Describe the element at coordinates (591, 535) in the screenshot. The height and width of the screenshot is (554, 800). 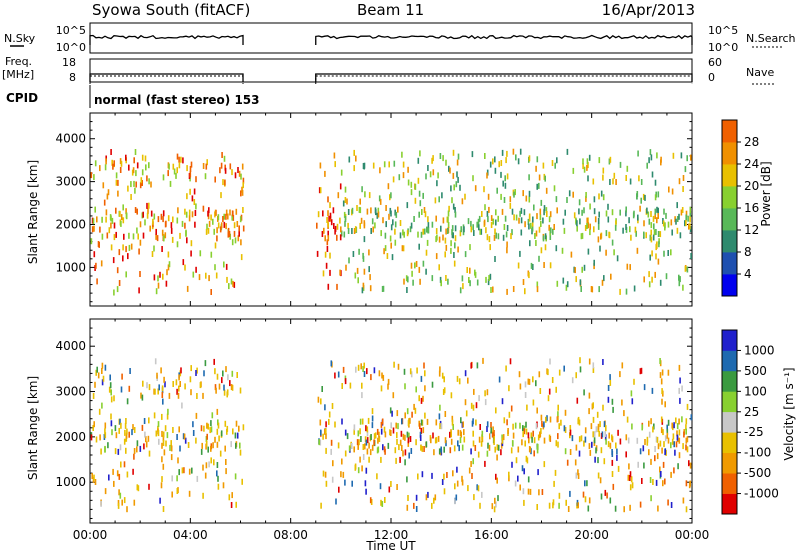
I see `x-tick-label: 20:00` at that location.